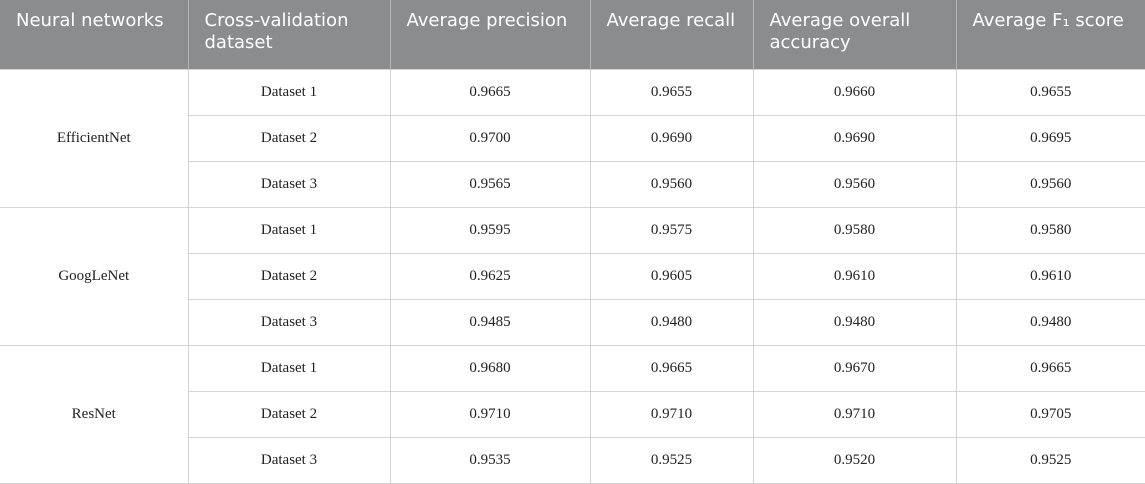  What do you see at coordinates (490, 368) in the screenshot?
I see `value-cell: 0.9680` at bounding box center [490, 368].